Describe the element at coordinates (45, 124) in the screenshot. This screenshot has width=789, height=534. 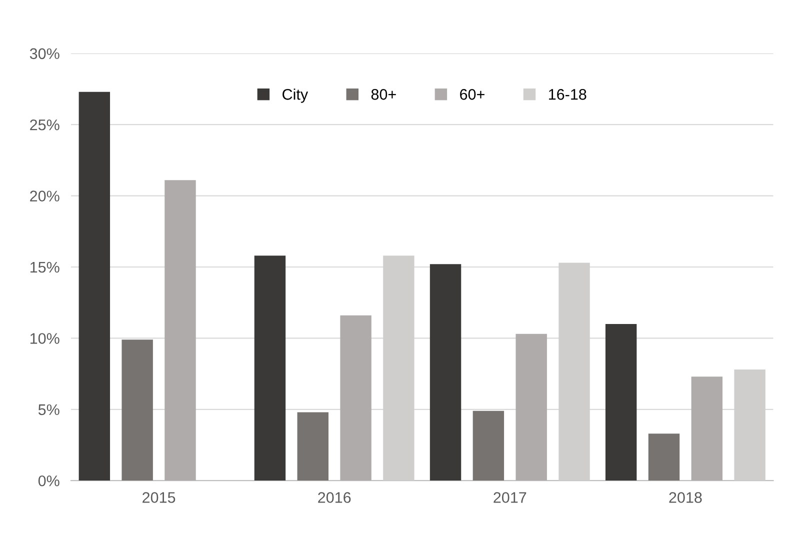
I see `y-tick-label: 25%` at that location.